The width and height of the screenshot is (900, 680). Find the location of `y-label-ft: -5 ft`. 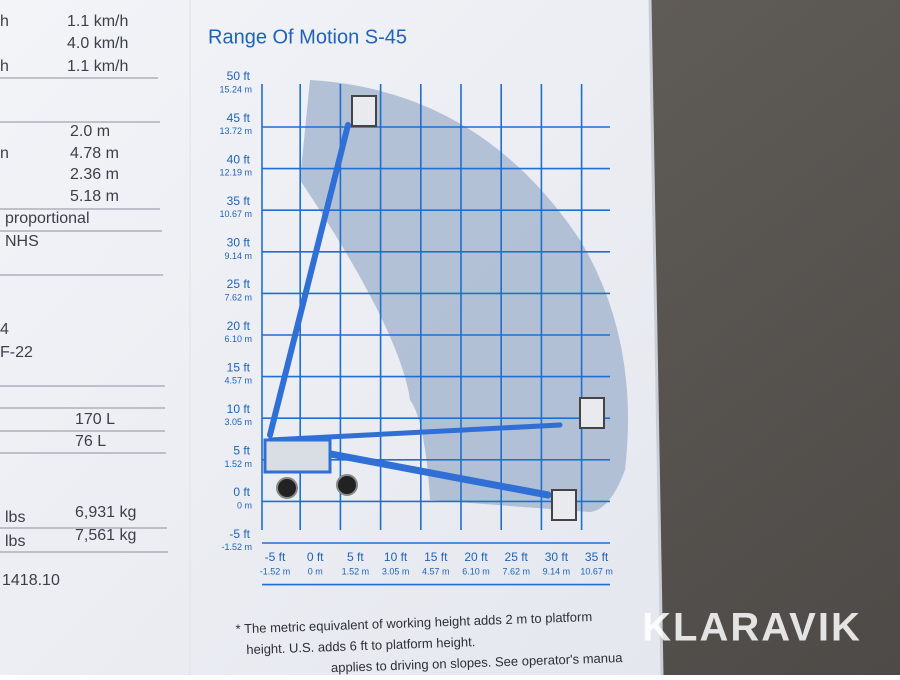

y-label-ft: -5 ft is located at coordinates (239, 534).